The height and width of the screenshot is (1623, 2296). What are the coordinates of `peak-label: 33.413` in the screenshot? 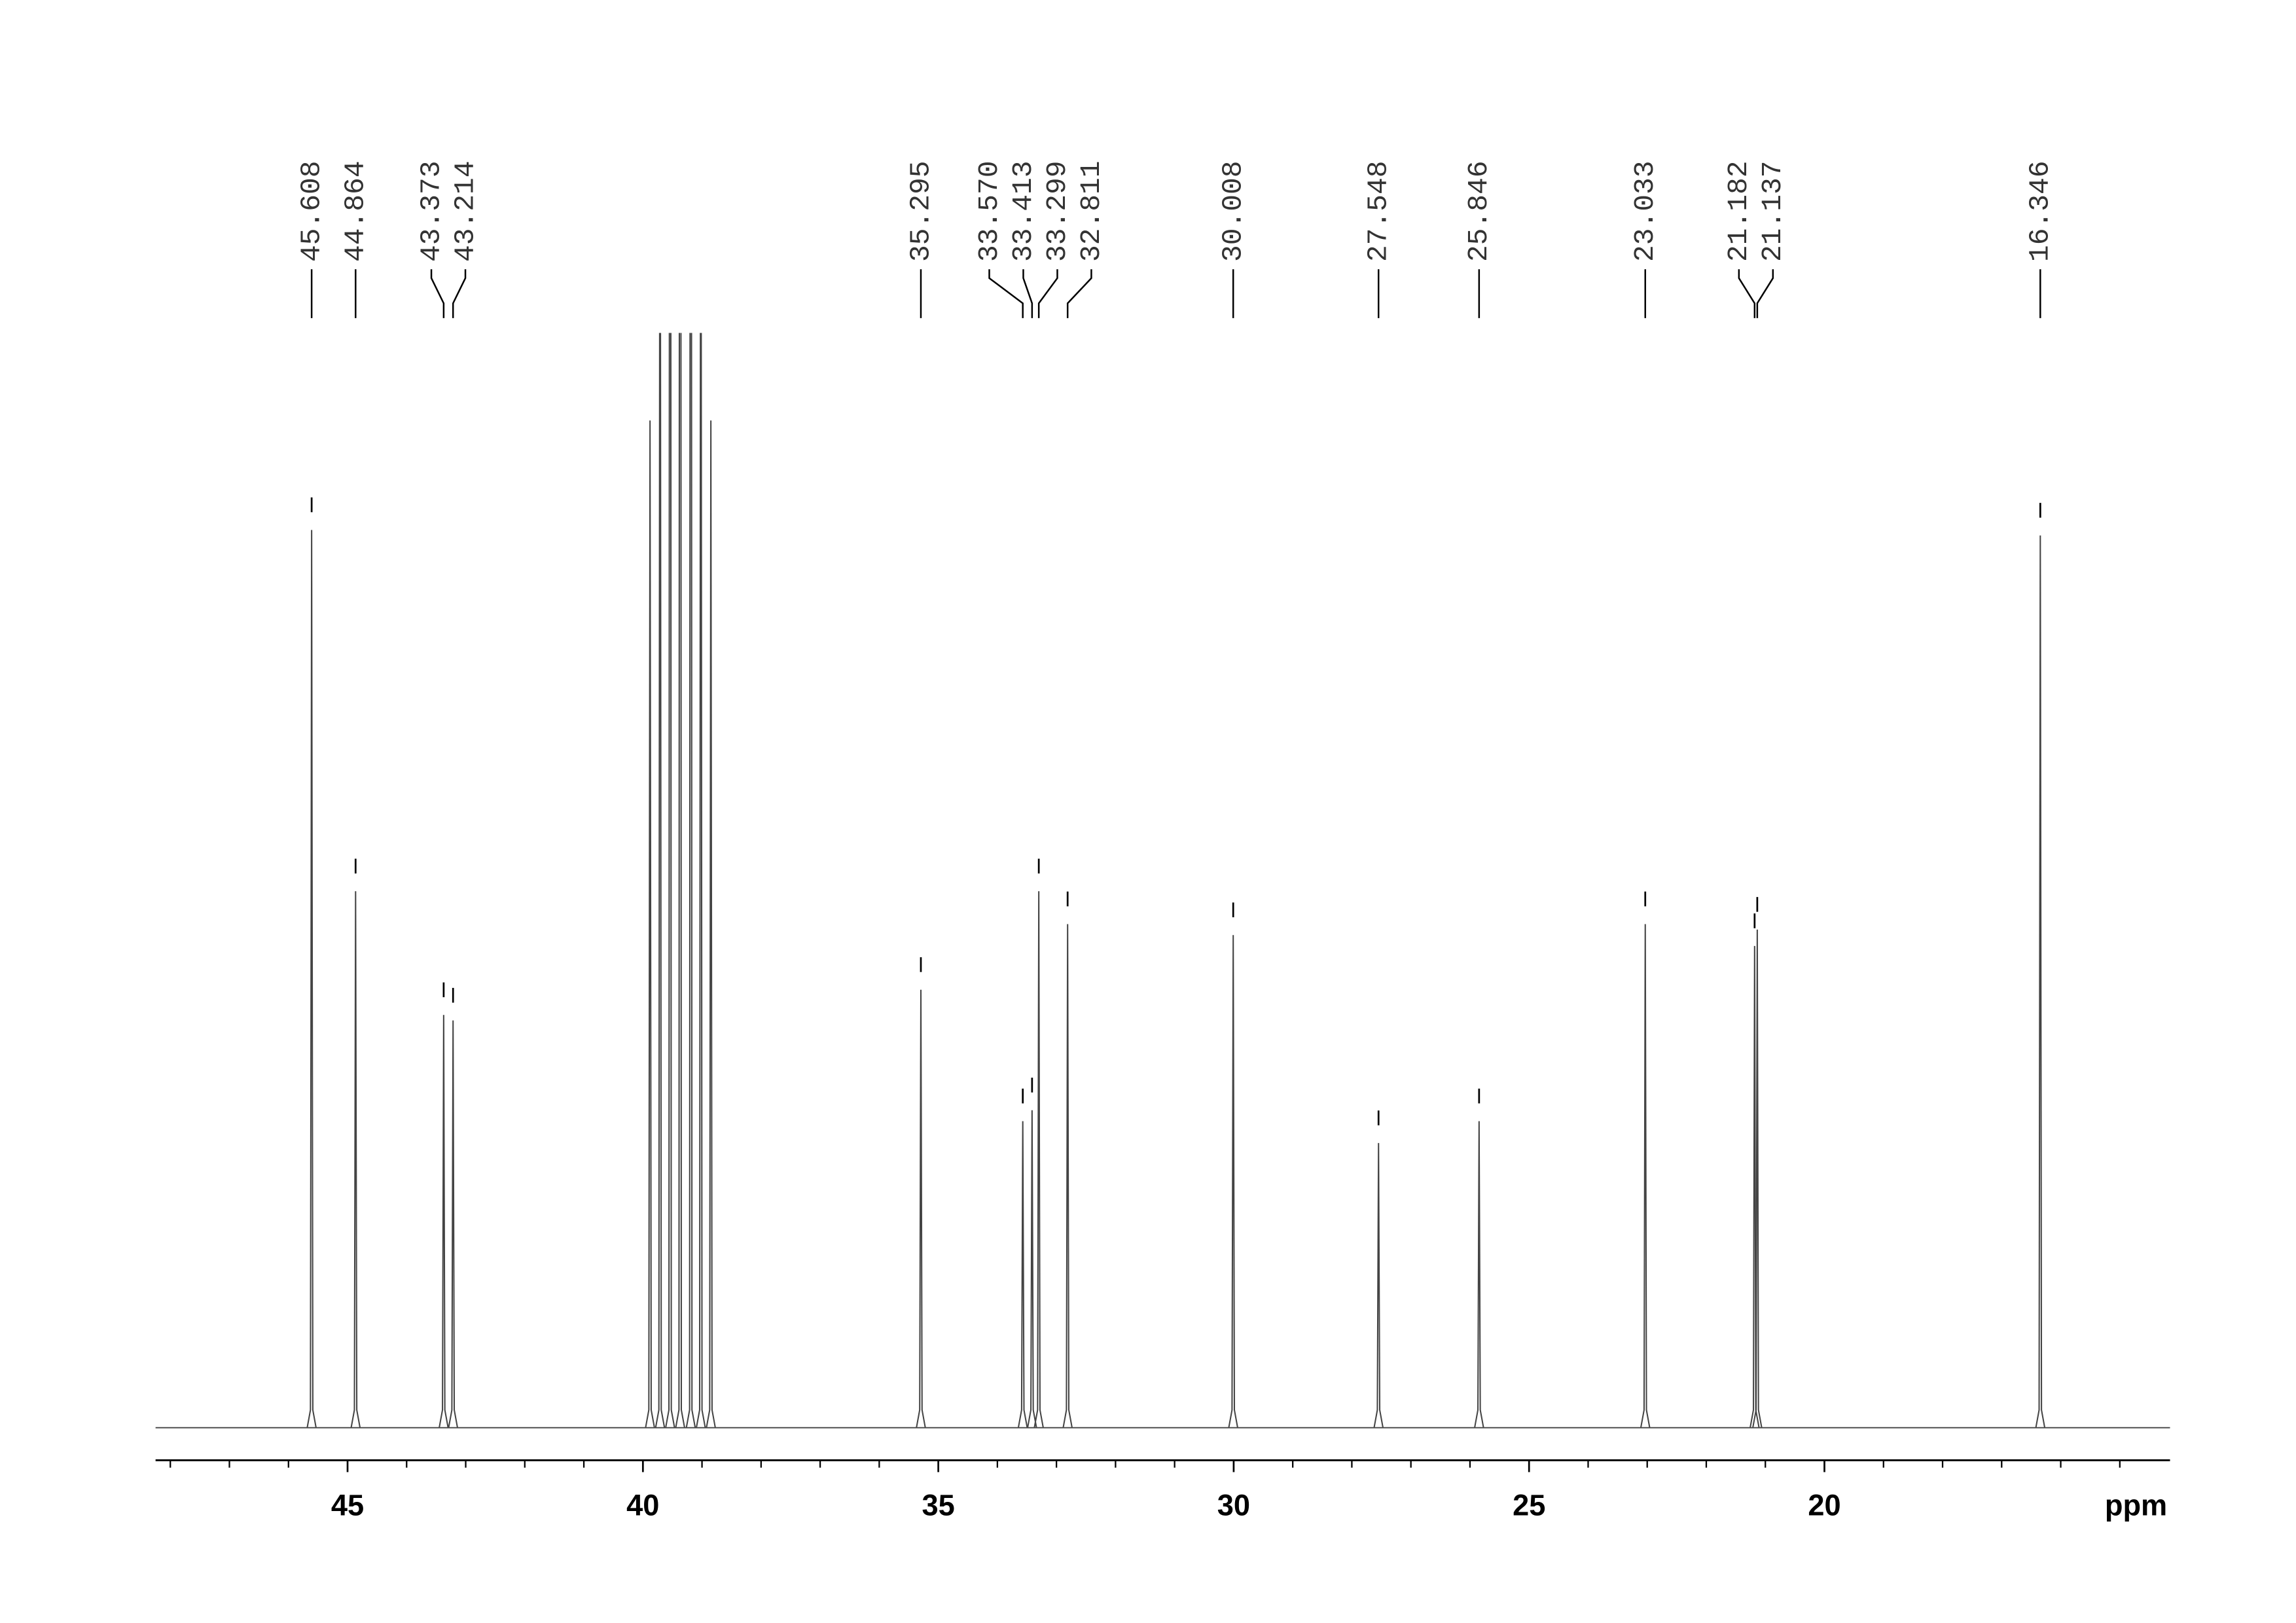 It's located at (1023, 211).